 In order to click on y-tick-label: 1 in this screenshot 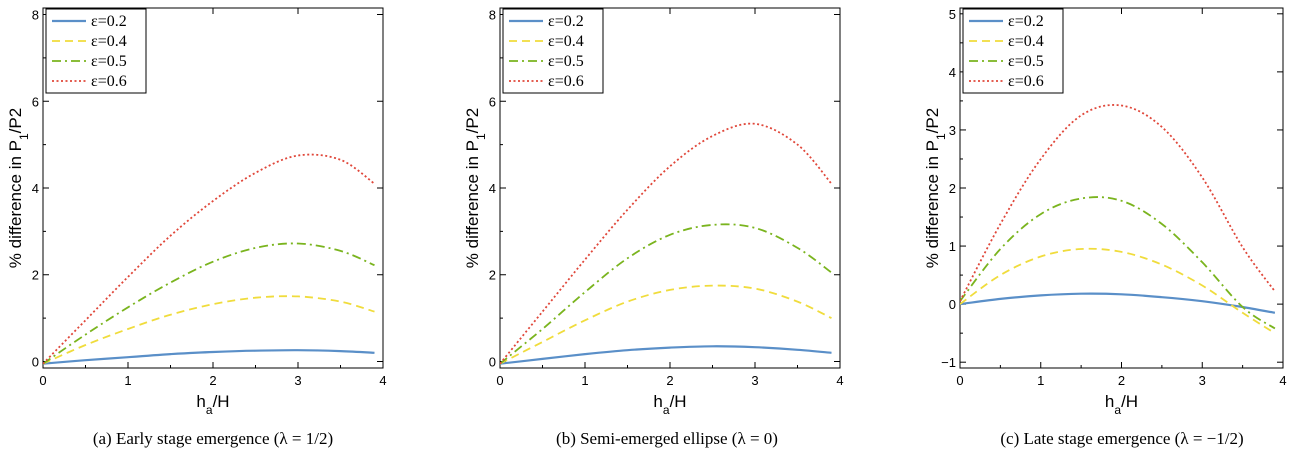, I will do `click(952, 246)`.